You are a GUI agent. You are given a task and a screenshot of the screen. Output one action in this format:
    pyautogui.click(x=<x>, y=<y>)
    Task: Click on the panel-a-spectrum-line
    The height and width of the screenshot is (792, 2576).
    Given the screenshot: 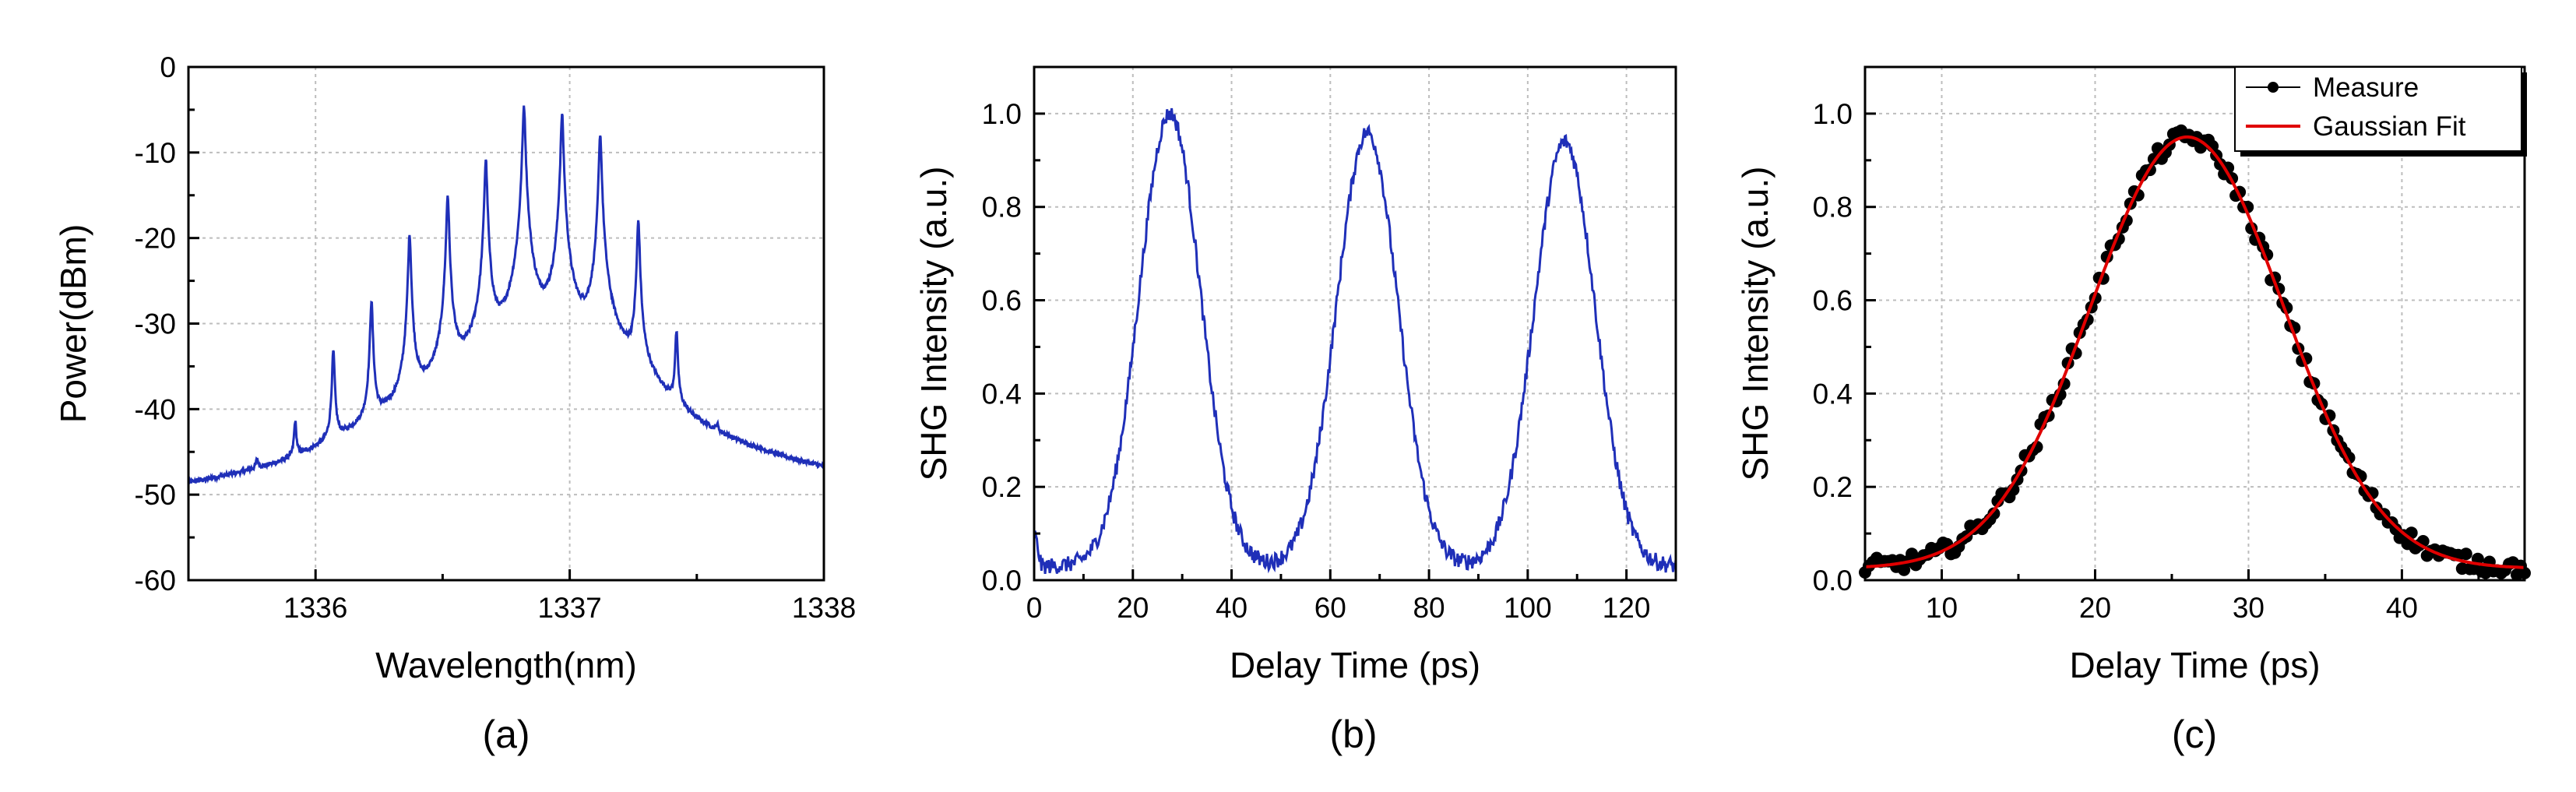 What is the action you would take?
    pyautogui.click(x=506, y=296)
    